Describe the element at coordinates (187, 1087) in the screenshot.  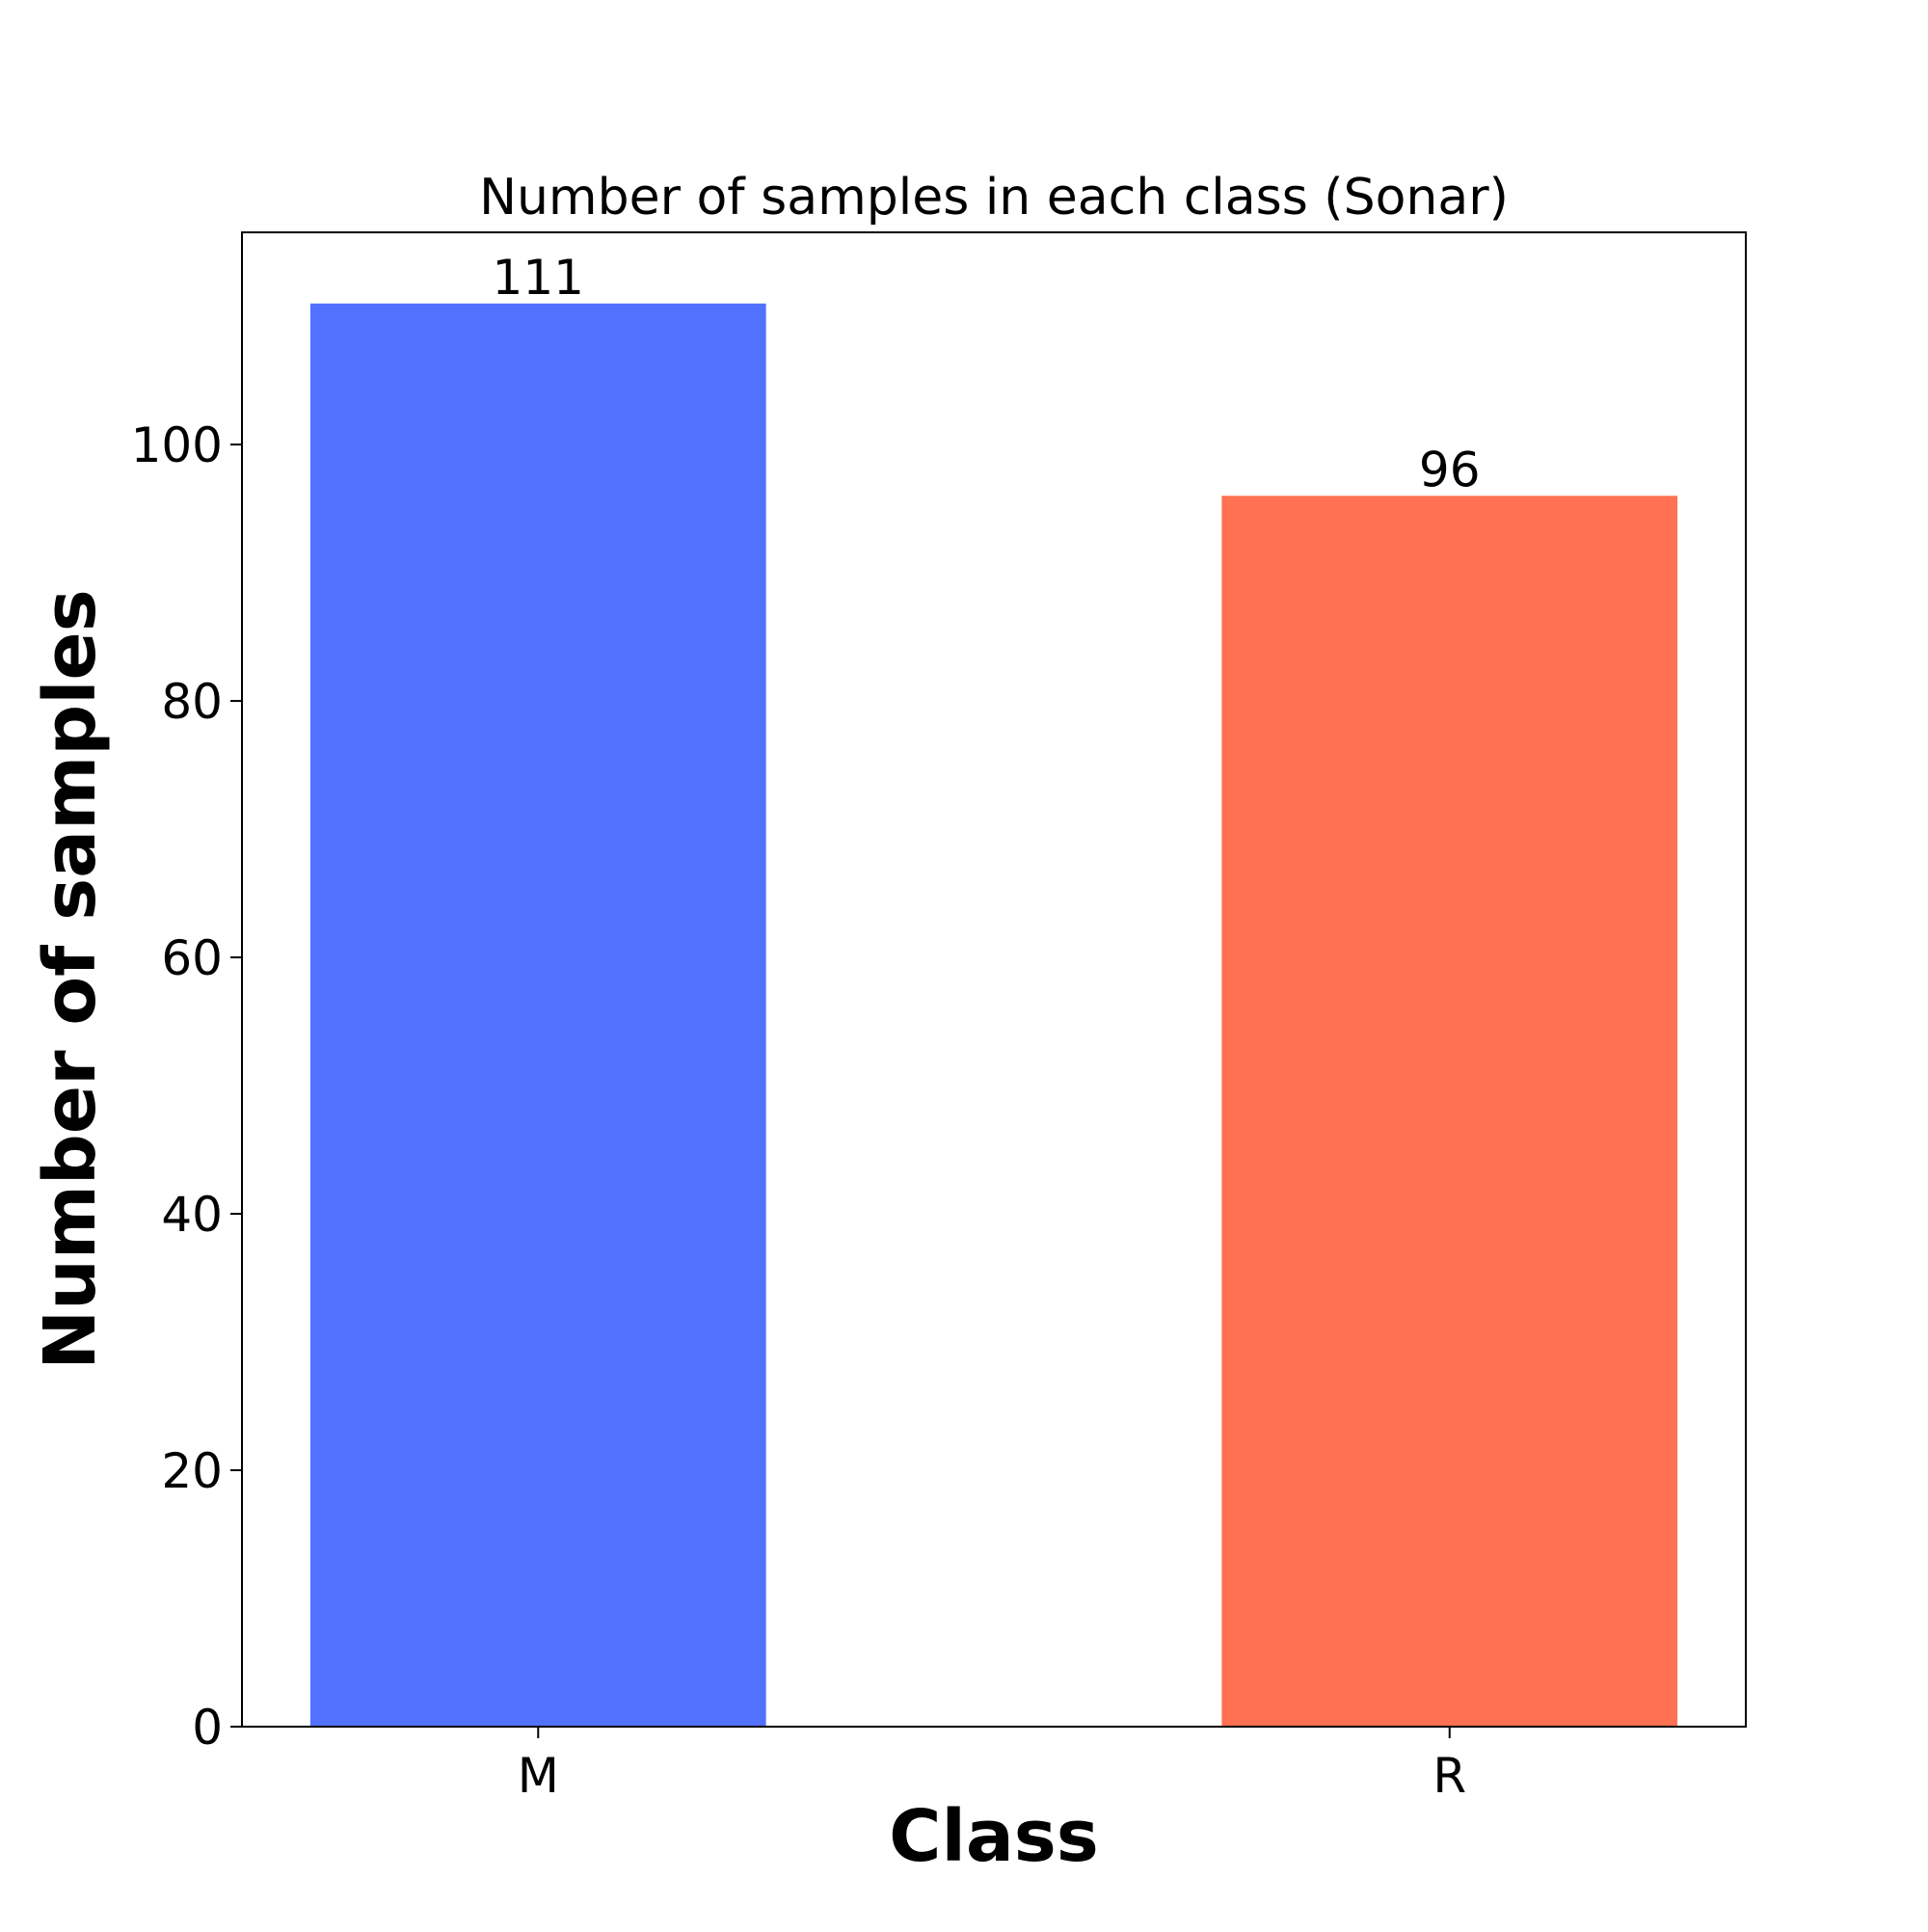
I see `y-axis-ticks: 0 20 40 60 80 100` at that location.